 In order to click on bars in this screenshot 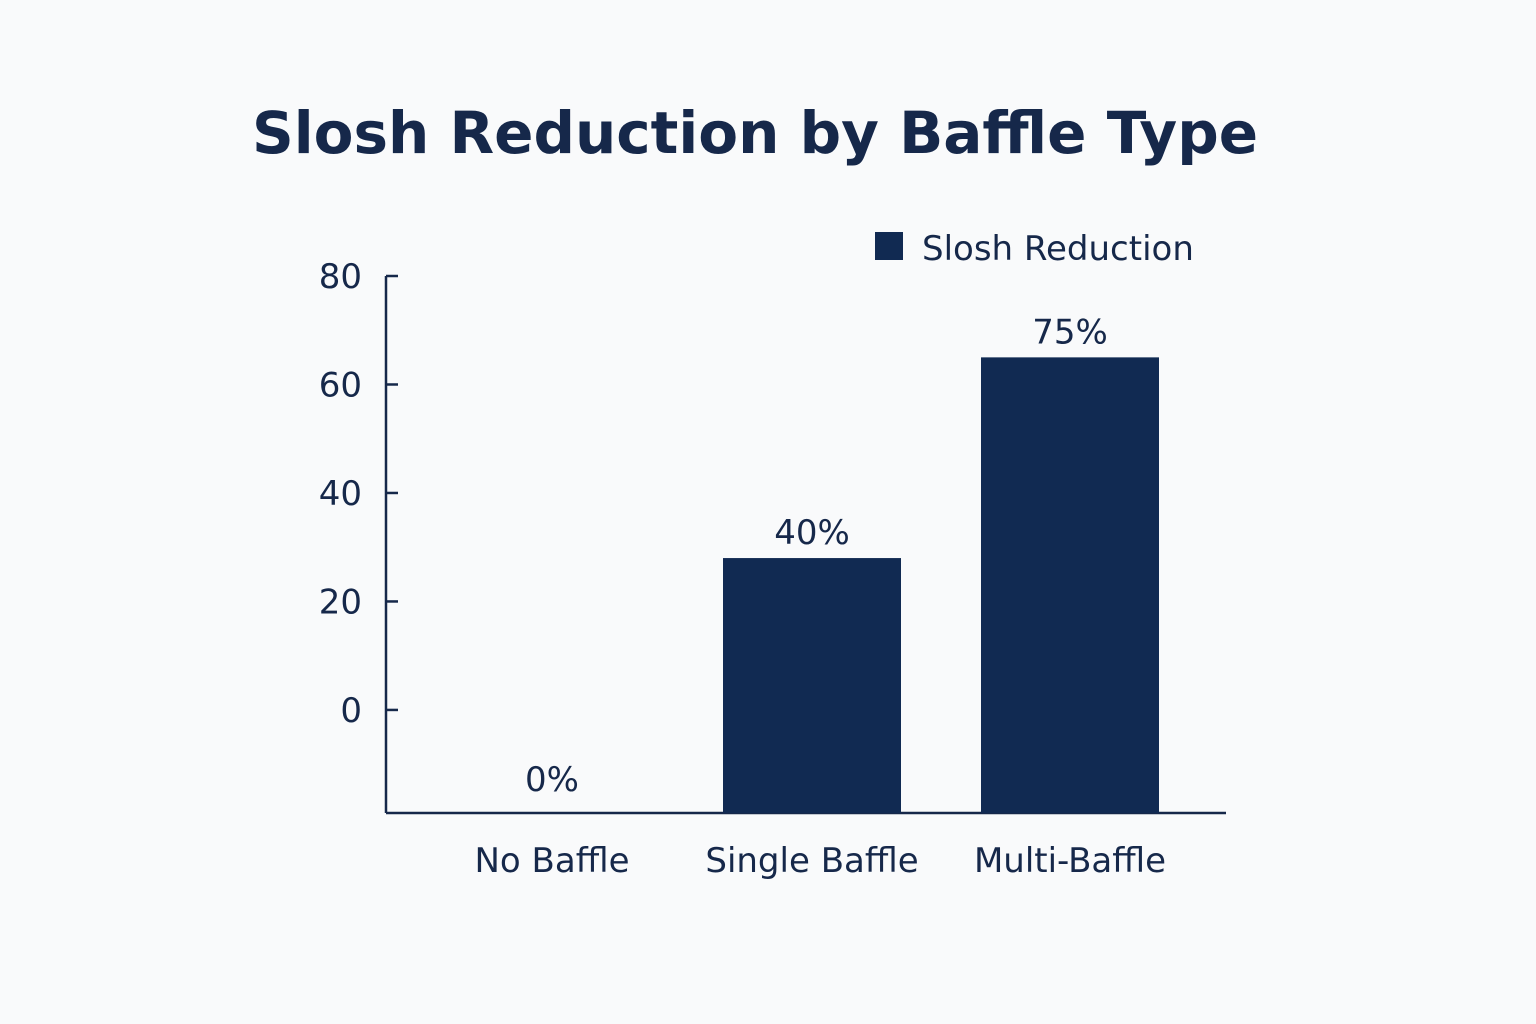, I will do `click(941, 585)`.